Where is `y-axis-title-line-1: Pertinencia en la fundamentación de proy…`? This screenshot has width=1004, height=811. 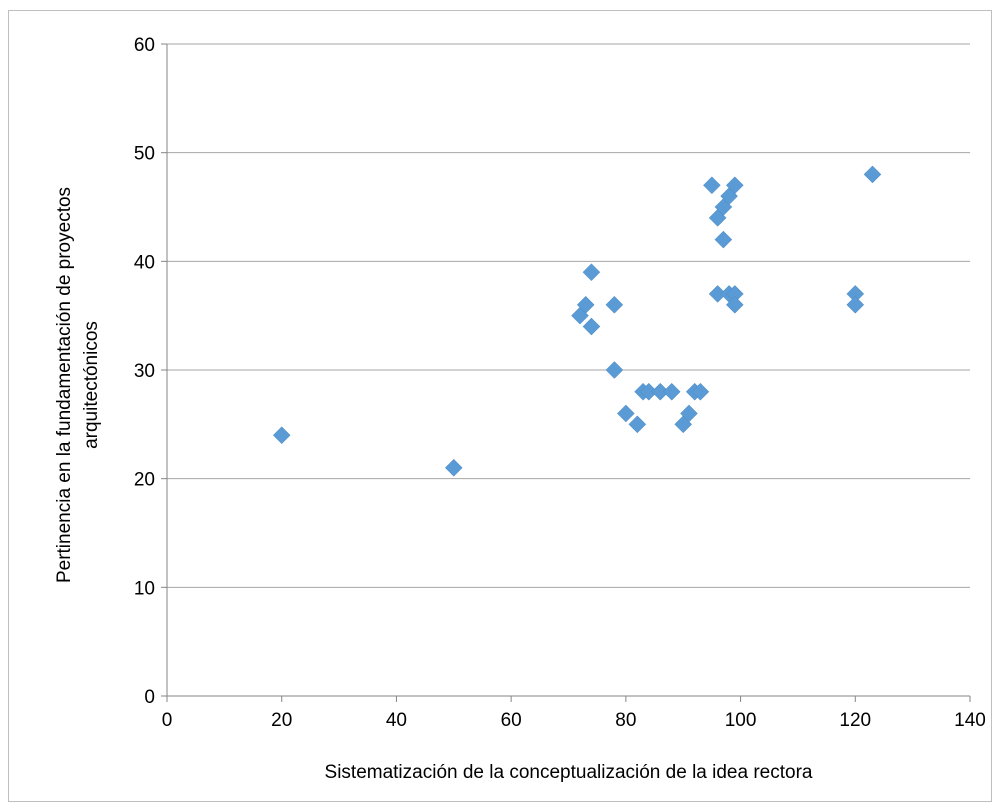
y-axis-title-line-1: Pertinencia en la fundamentación de proy… is located at coordinates (64, 385).